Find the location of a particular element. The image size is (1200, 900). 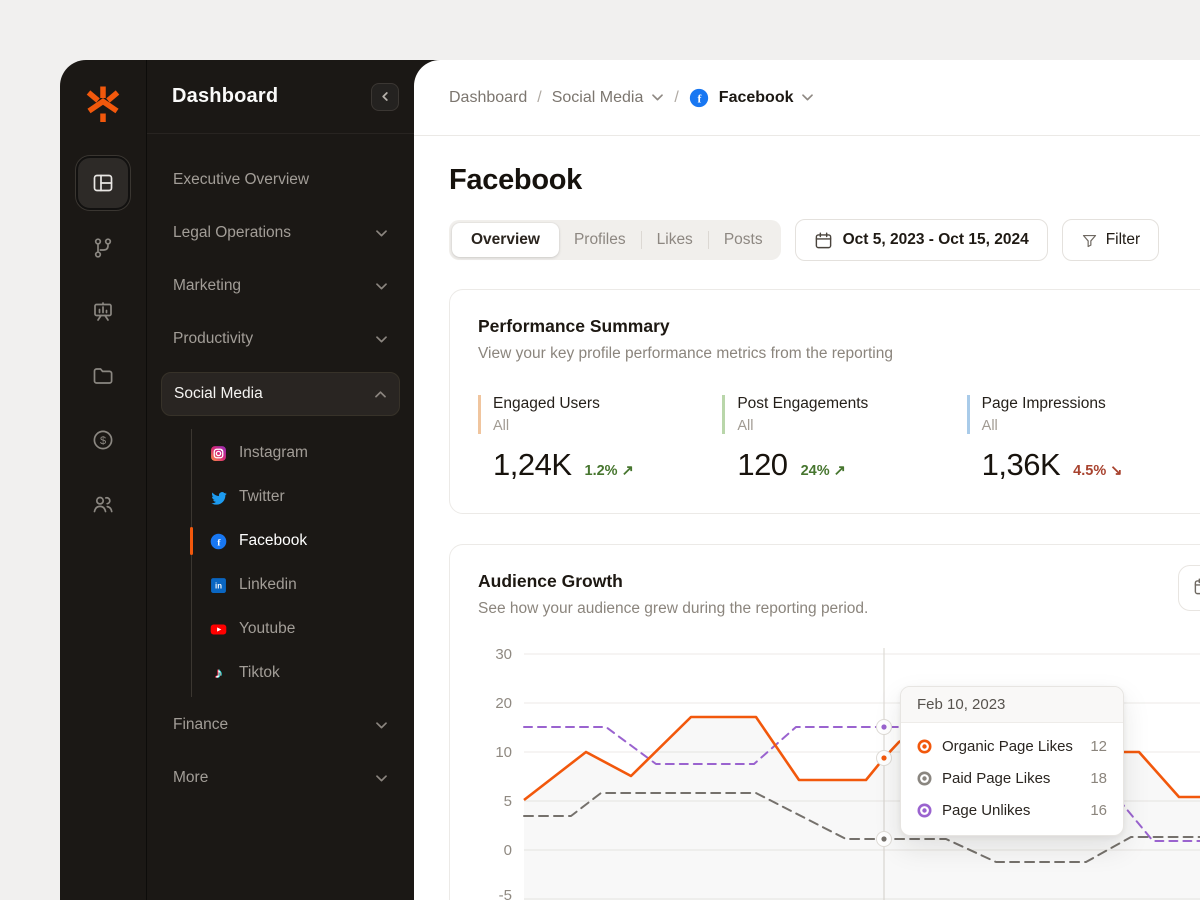

svg-text: in is located at coordinates (218, 585).